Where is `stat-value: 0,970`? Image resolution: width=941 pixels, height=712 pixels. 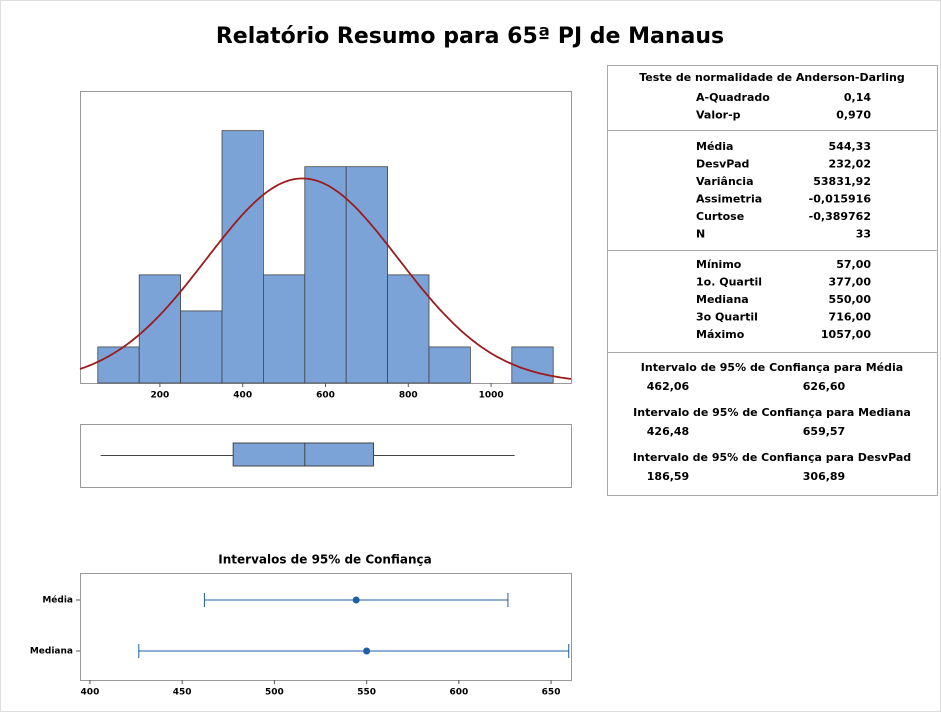
stat-value: 0,970 is located at coordinates (853, 115).